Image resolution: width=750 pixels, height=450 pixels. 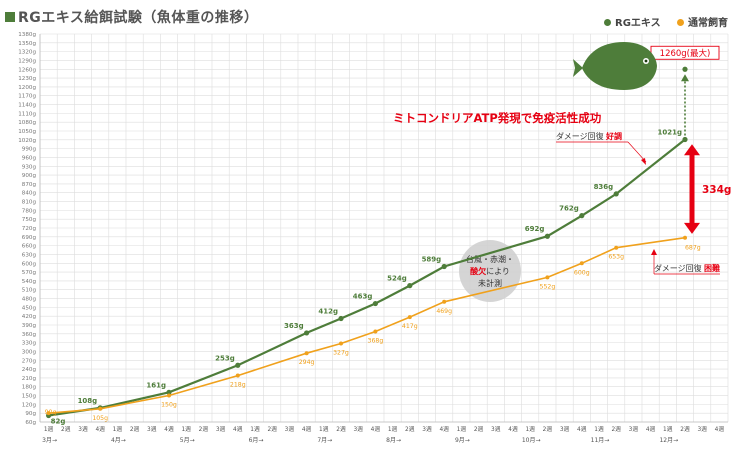 I want to click on y-tick-label: 1170g, so click(x=27, y=97).